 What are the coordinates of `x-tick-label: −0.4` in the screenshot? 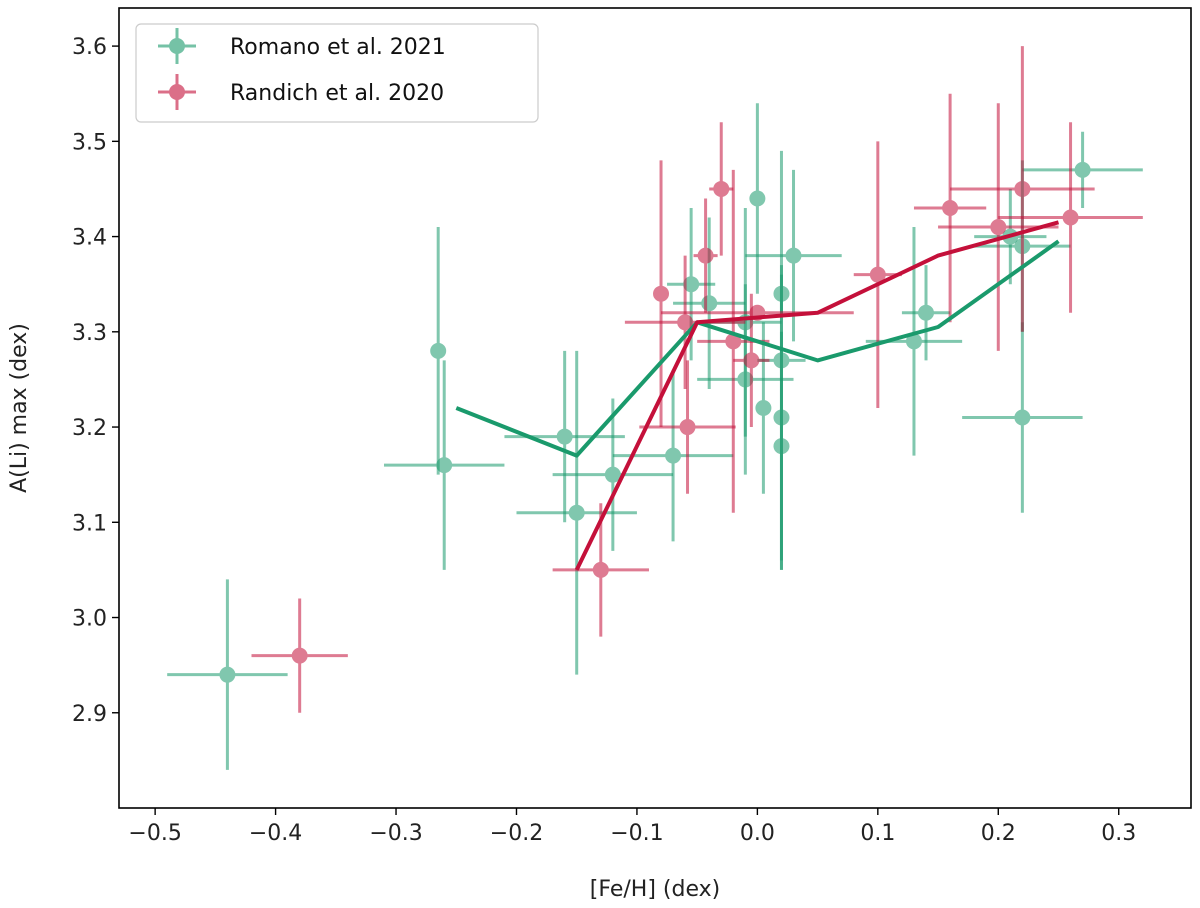 It's located at (275, 833).